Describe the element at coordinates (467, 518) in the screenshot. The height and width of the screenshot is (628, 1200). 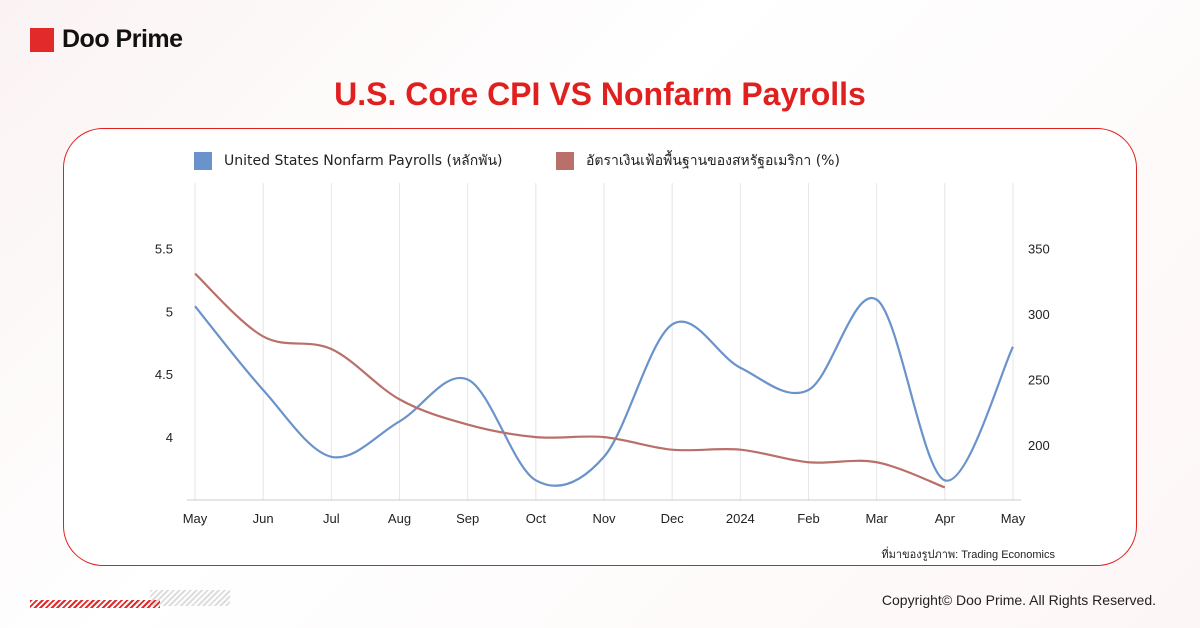
I see `x-tick-label: Sep` at that location.